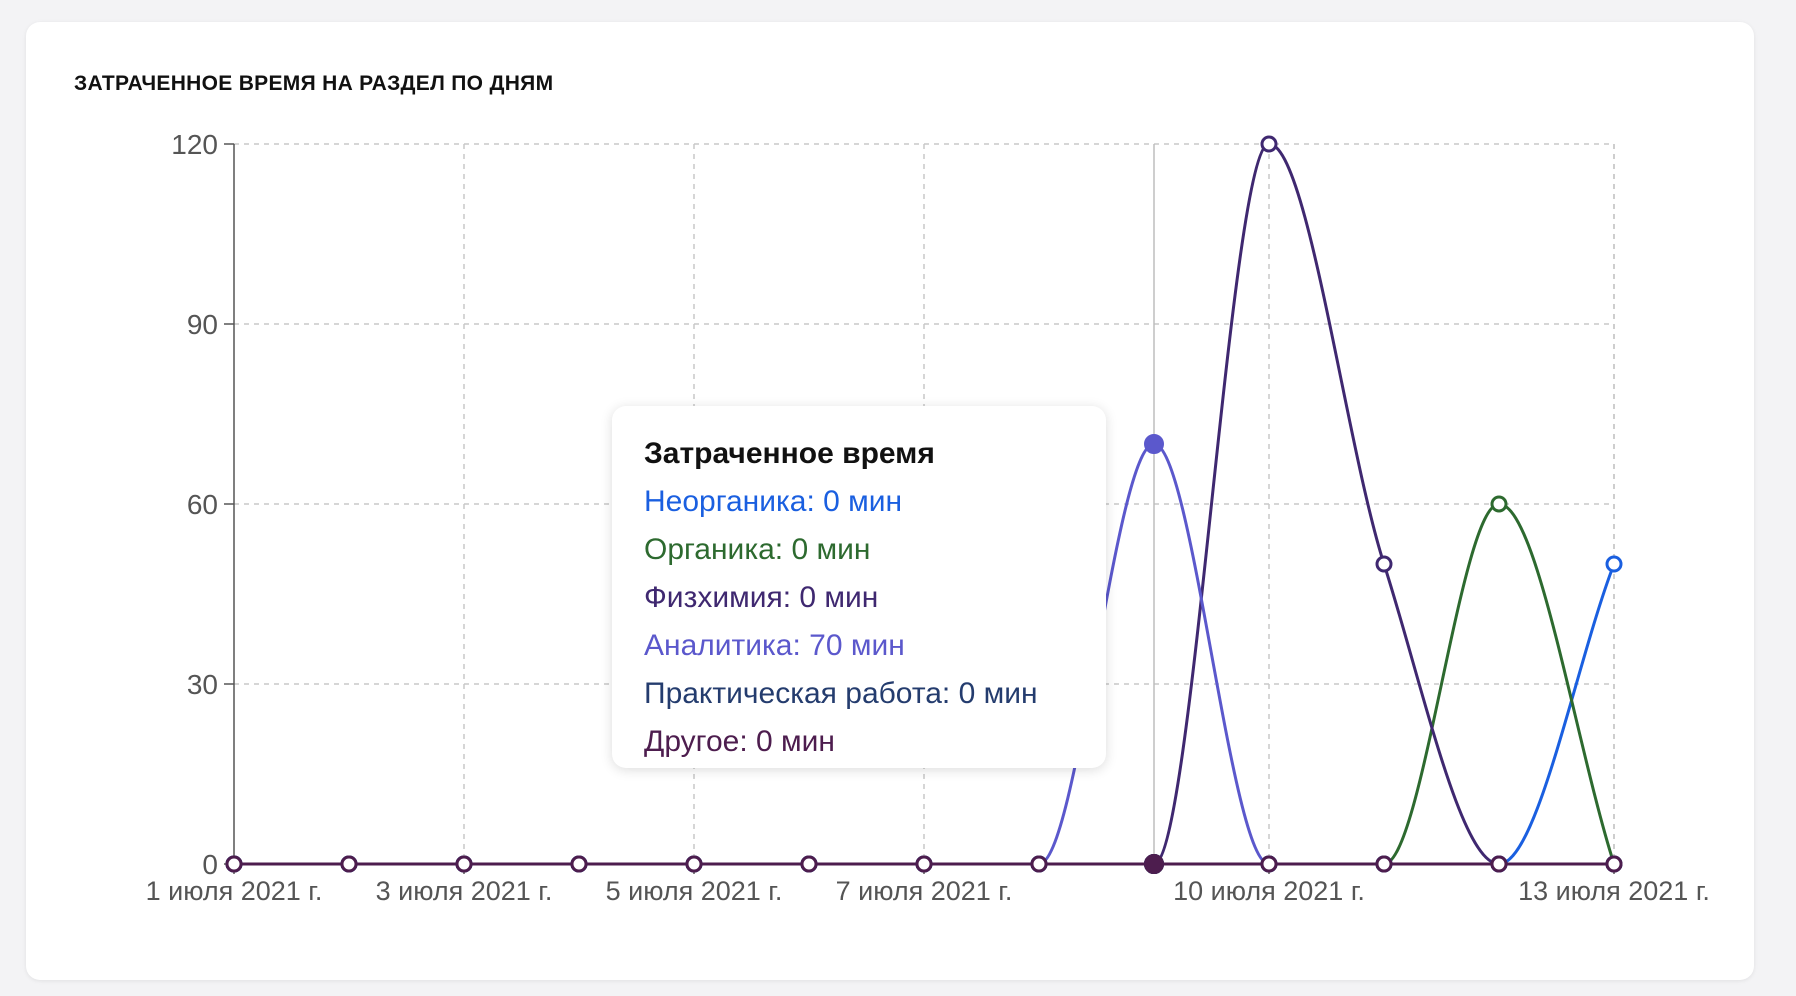 The width and height of the screenshot is (1796, 996). What do you see at coordinates (841, 693) in the screenshot?
I see `tooltip-row-prakticheskaya-rabota: Практическая работа: 0 мин` at bounding box center [841, 693].